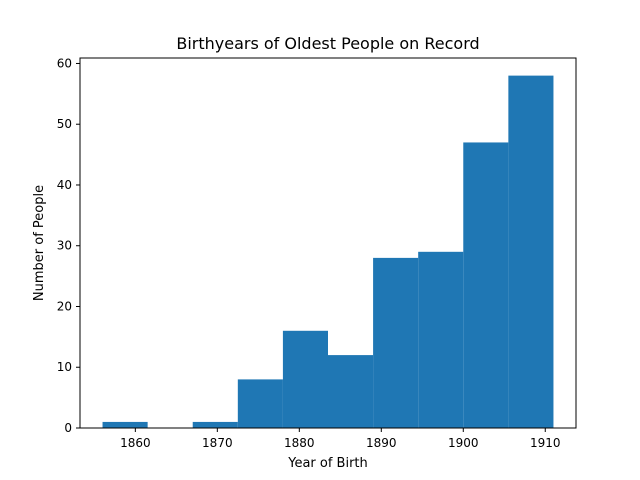  What do you see at coordinates (381, 443) in the screenshot?
I see `x-tick-label: 1890` at bounding box center [381, 443].